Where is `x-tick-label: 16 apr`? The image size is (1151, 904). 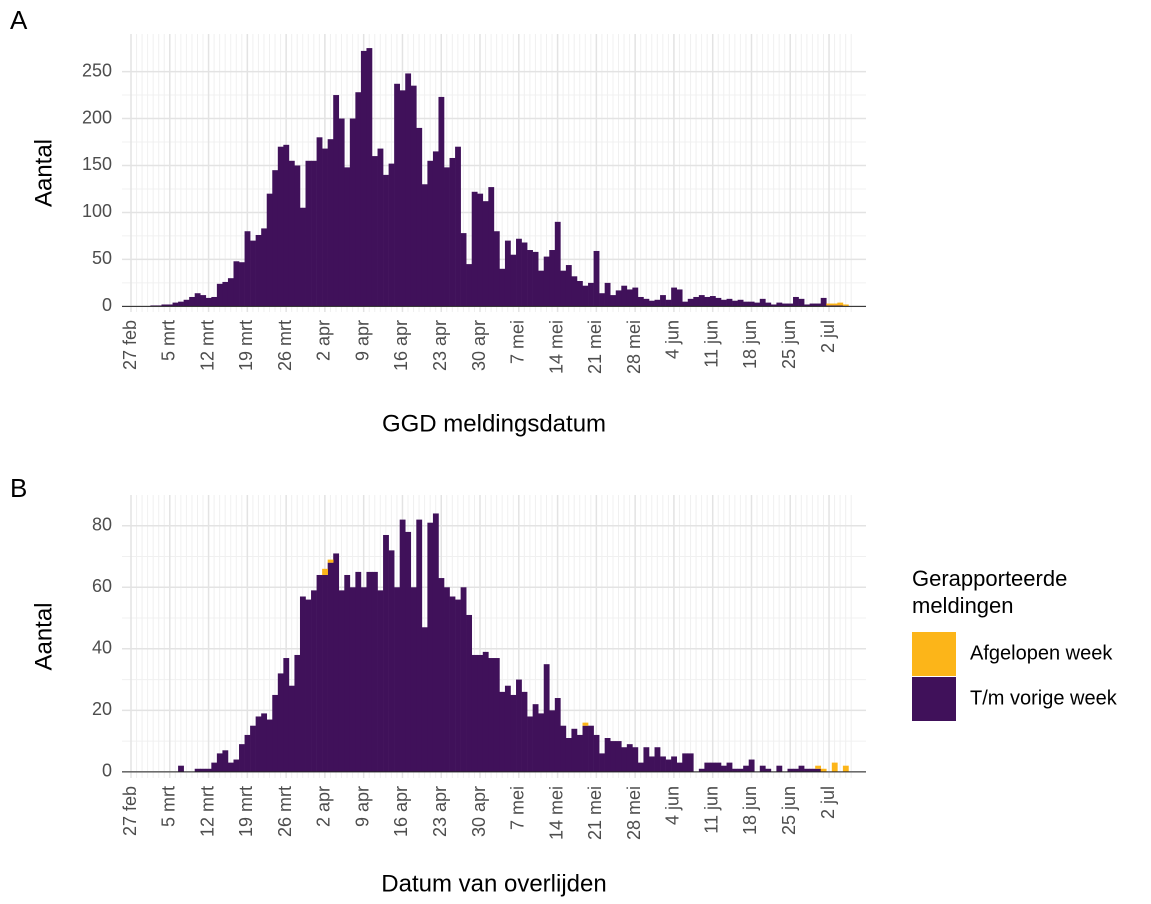 x-tick-label: 16 apr is located at coordinates (401, 345).